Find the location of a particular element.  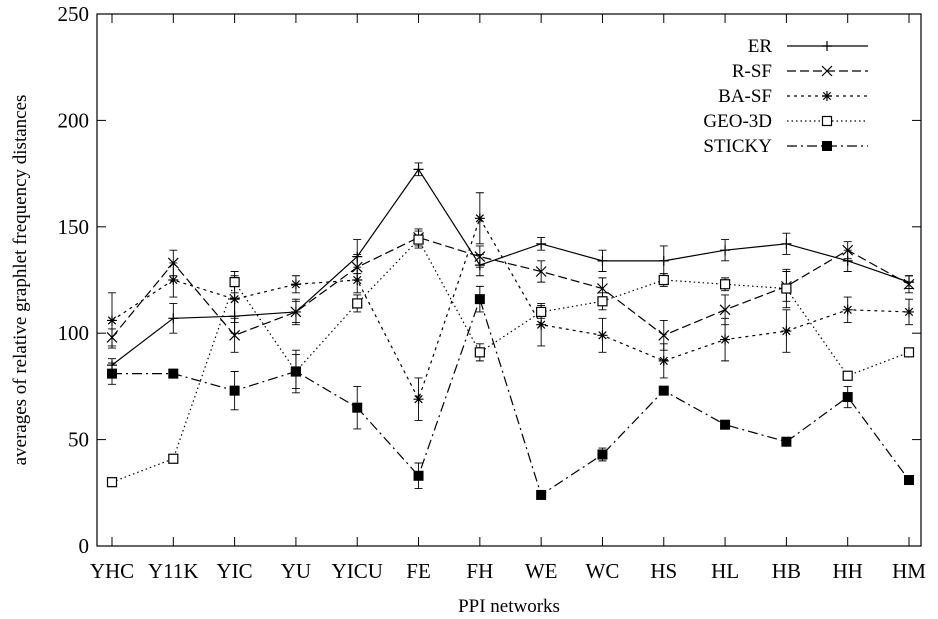

legend-label: GEO-3D is located at coordinates (737, 121).